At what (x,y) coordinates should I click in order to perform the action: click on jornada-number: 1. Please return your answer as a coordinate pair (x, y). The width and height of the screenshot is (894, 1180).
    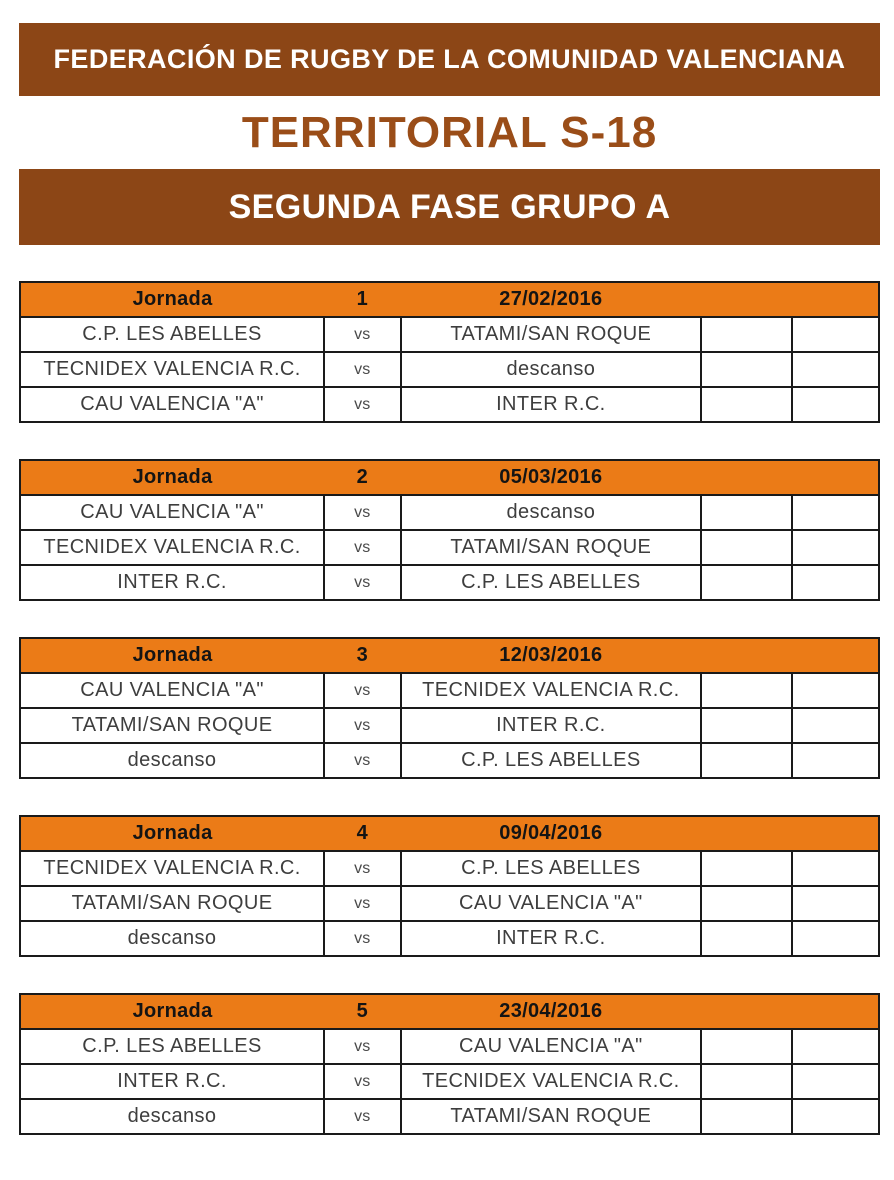
    Looking at the image, I should click on (362, 299).